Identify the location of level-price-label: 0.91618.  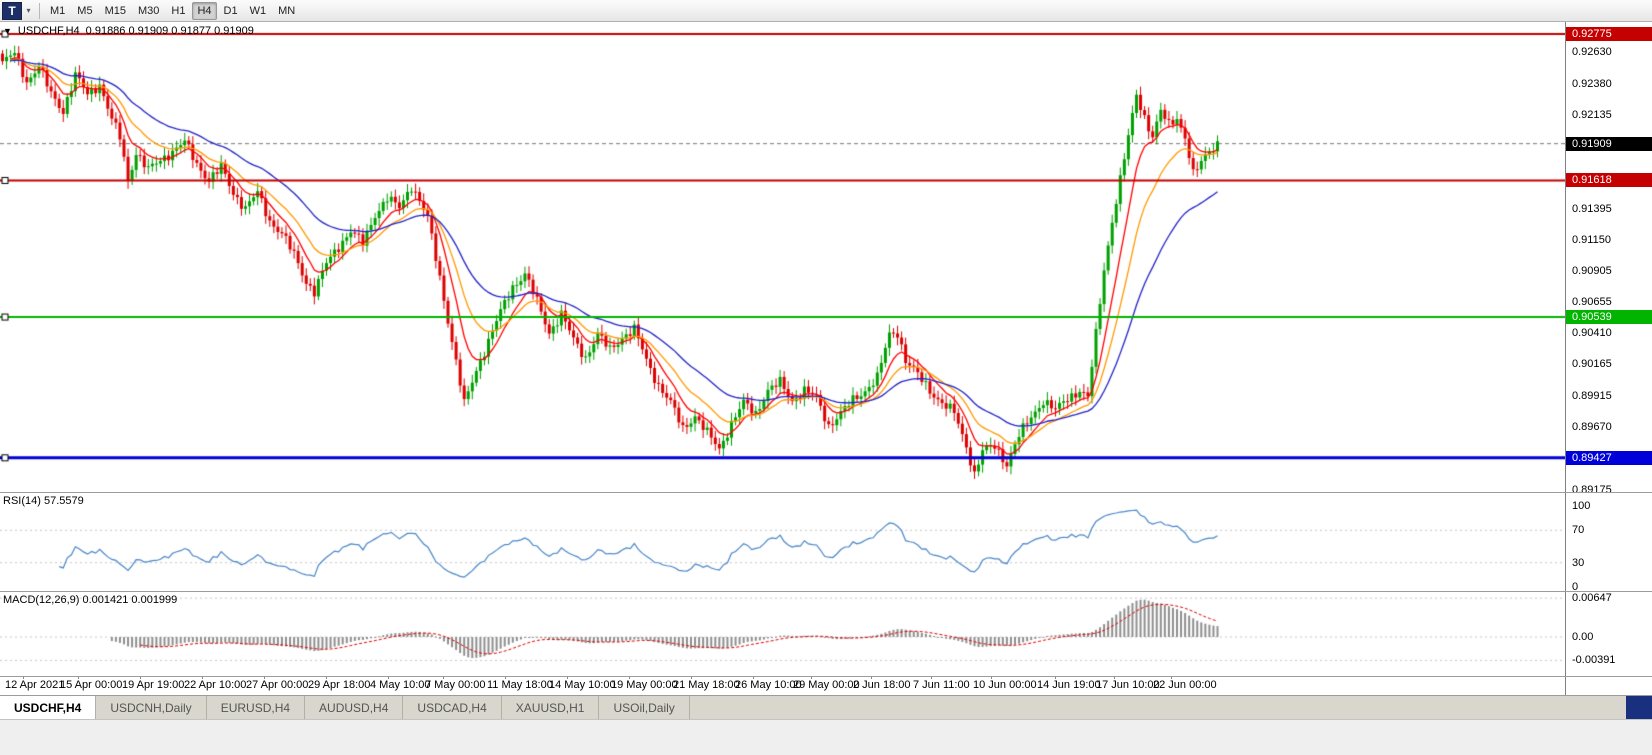
(1609, 180).